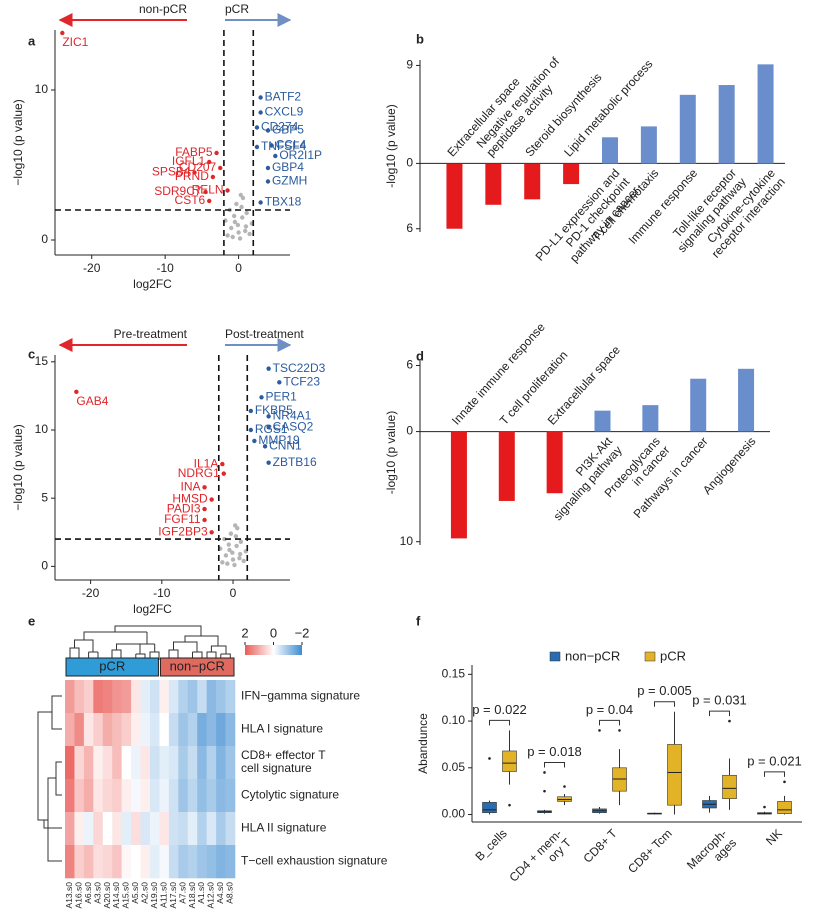  I want to click on y-tick-label: 0.10, so click(454, 720).